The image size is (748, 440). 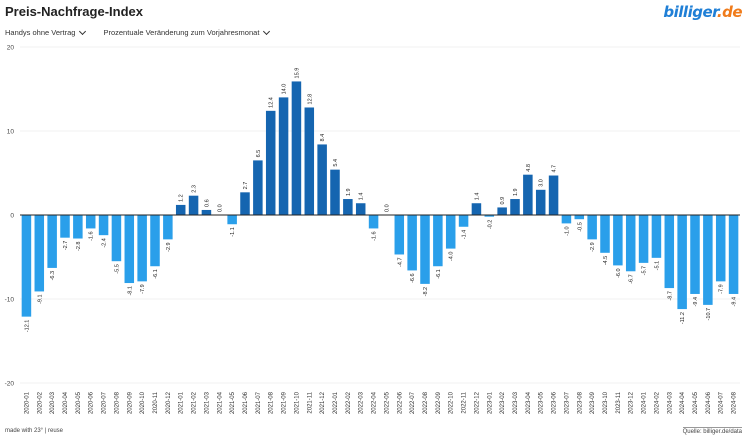 What do you see at coordinates (11, 132) in the screenshot?
I see `y-tick-label: 10` at bounding box center [11, 132].